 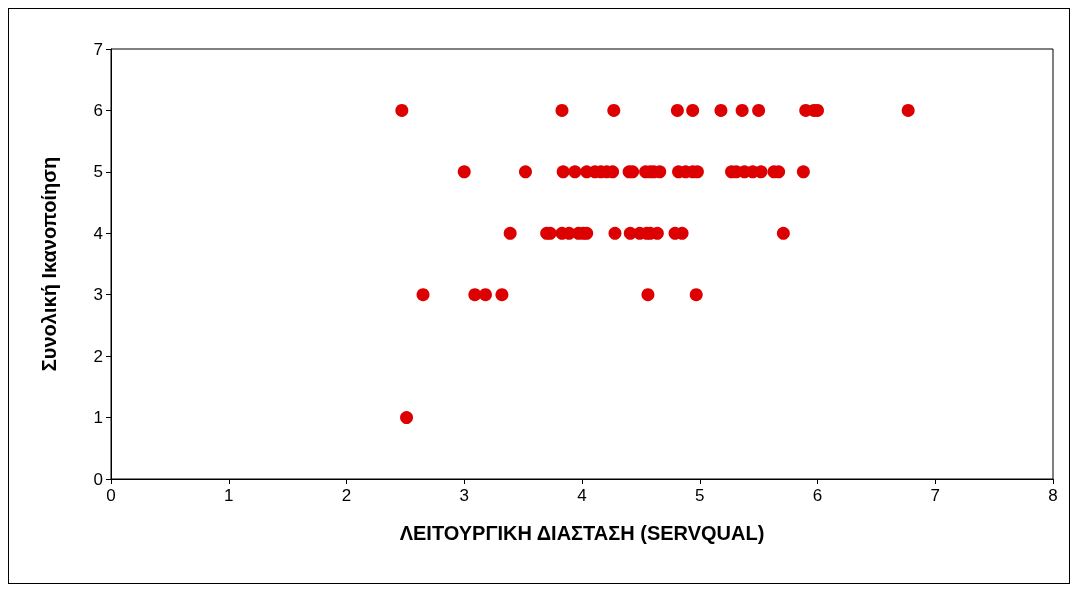 What do you see at coordinates (229, 495) in the screenshot?
I see `x-tick-label: 1` at bounding box center [229, 495].